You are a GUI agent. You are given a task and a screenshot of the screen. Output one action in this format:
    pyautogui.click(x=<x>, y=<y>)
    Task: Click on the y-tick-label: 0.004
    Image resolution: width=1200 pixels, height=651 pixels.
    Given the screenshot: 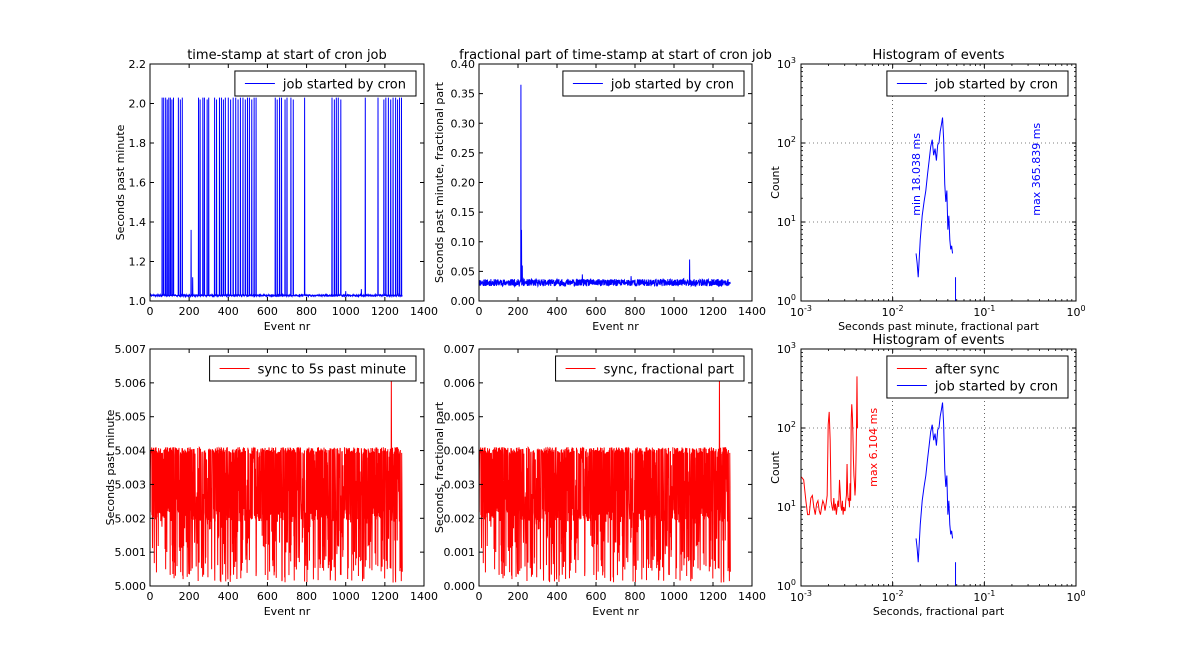 What is the action you would take?
    pyautogui.click(x=460, y=451)
    